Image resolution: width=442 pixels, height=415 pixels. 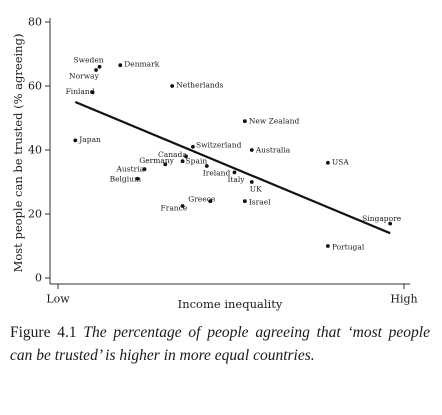 I want to click on y-tick-label: 0, so click(x=38, y=278).